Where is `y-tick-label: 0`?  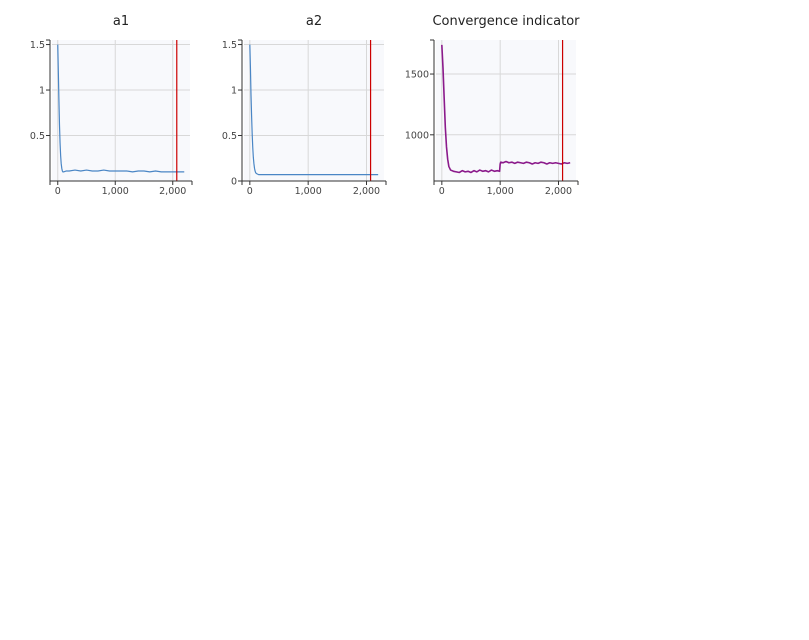
y-tick-label: 0 is located at coordinates (234, 182).